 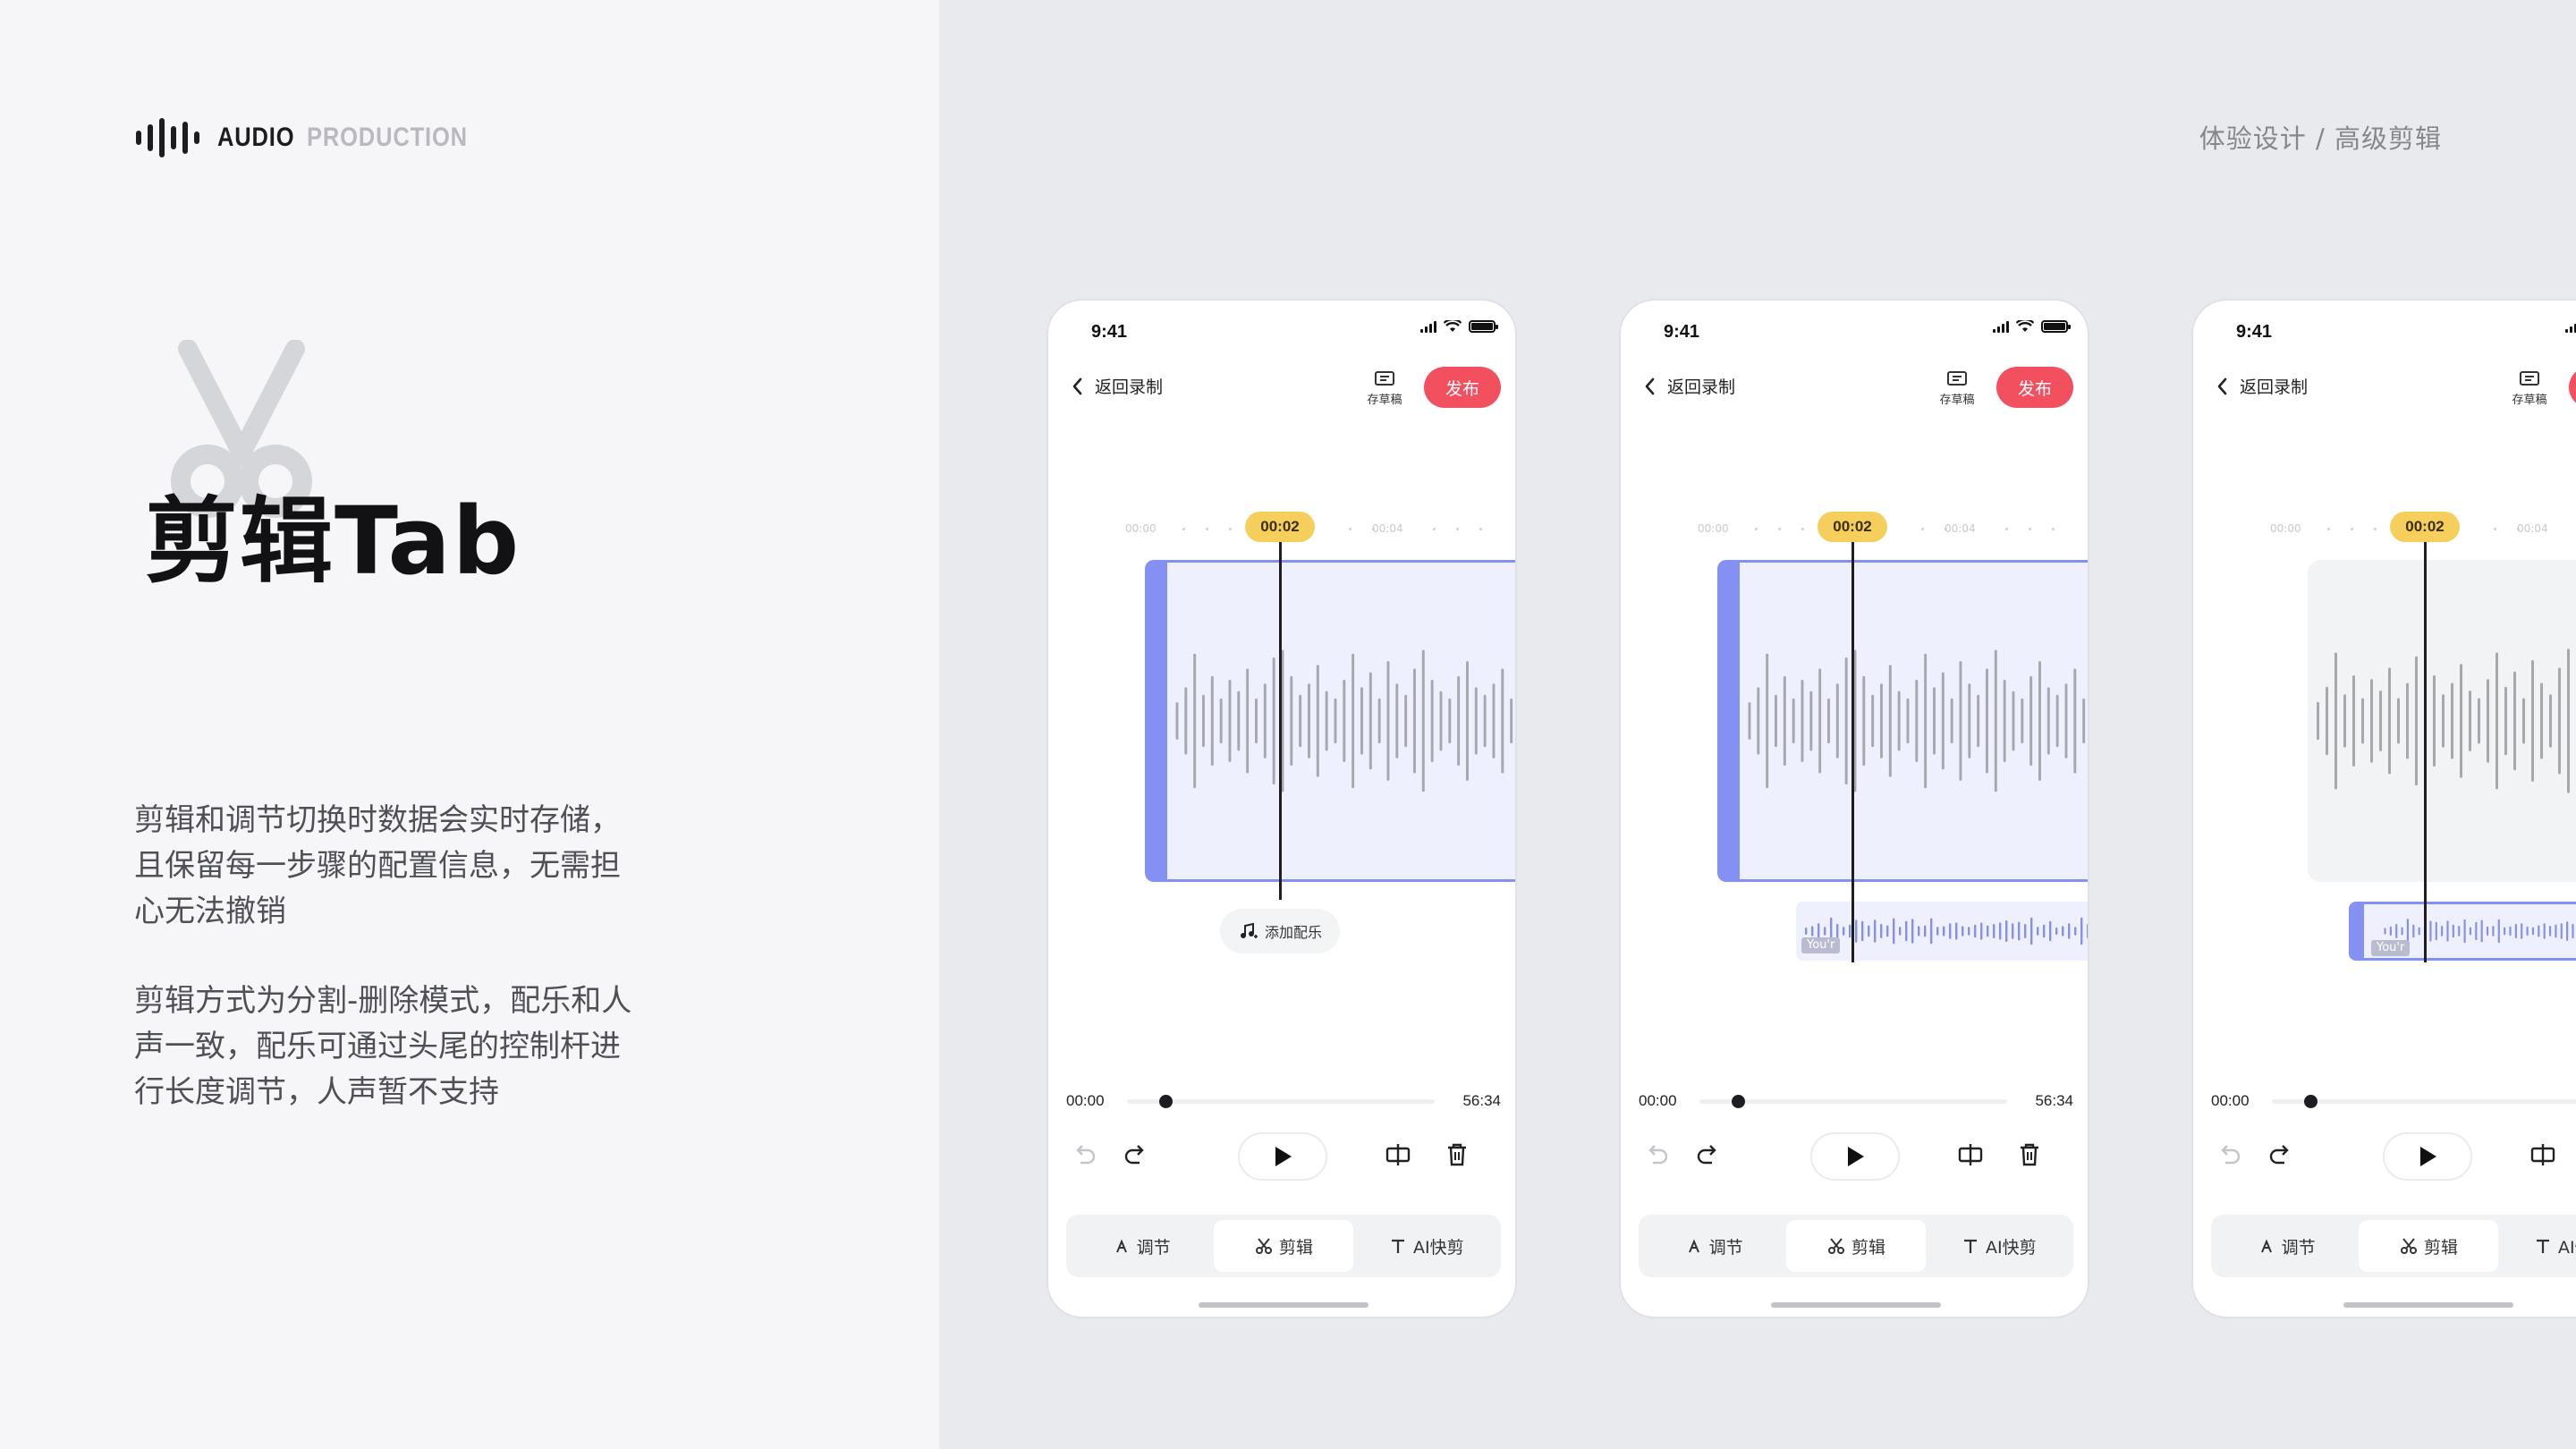 I want to click on edit-controls, so click(x=1281, y=1154).